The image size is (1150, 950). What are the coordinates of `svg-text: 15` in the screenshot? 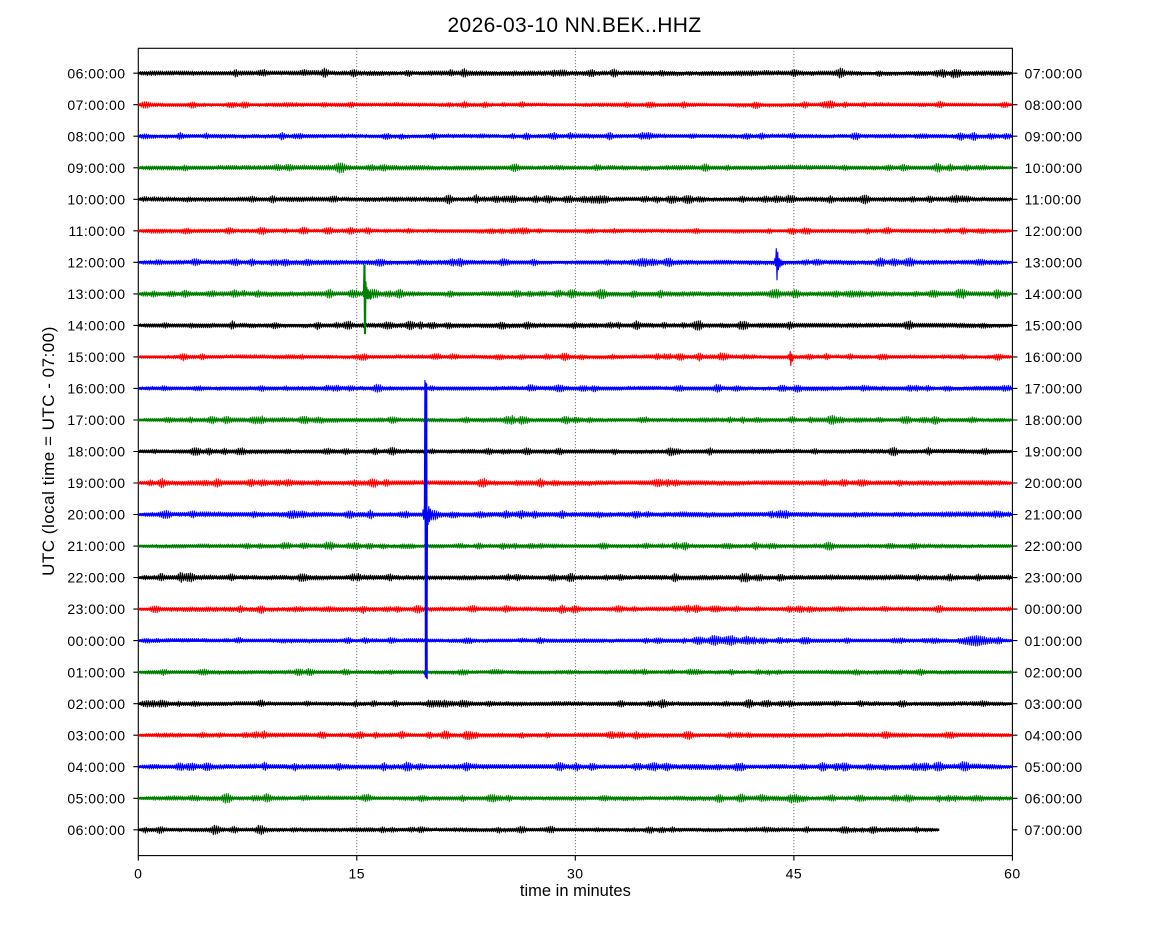 It's located at (357, 874).